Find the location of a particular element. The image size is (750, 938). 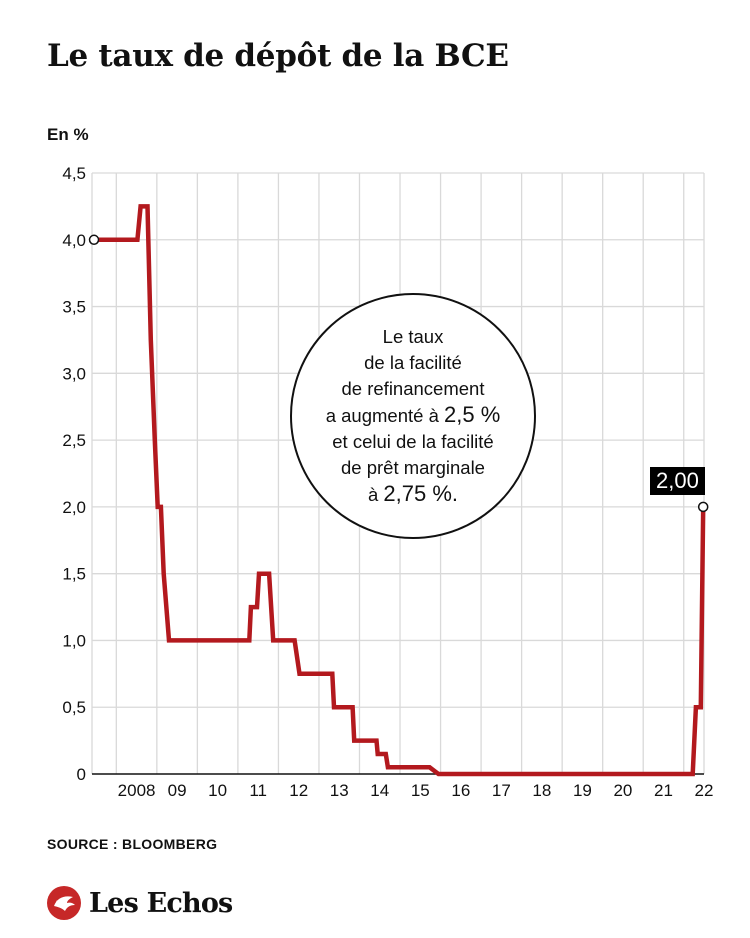

brand: Les Echos is located at coordinates (140, 903).